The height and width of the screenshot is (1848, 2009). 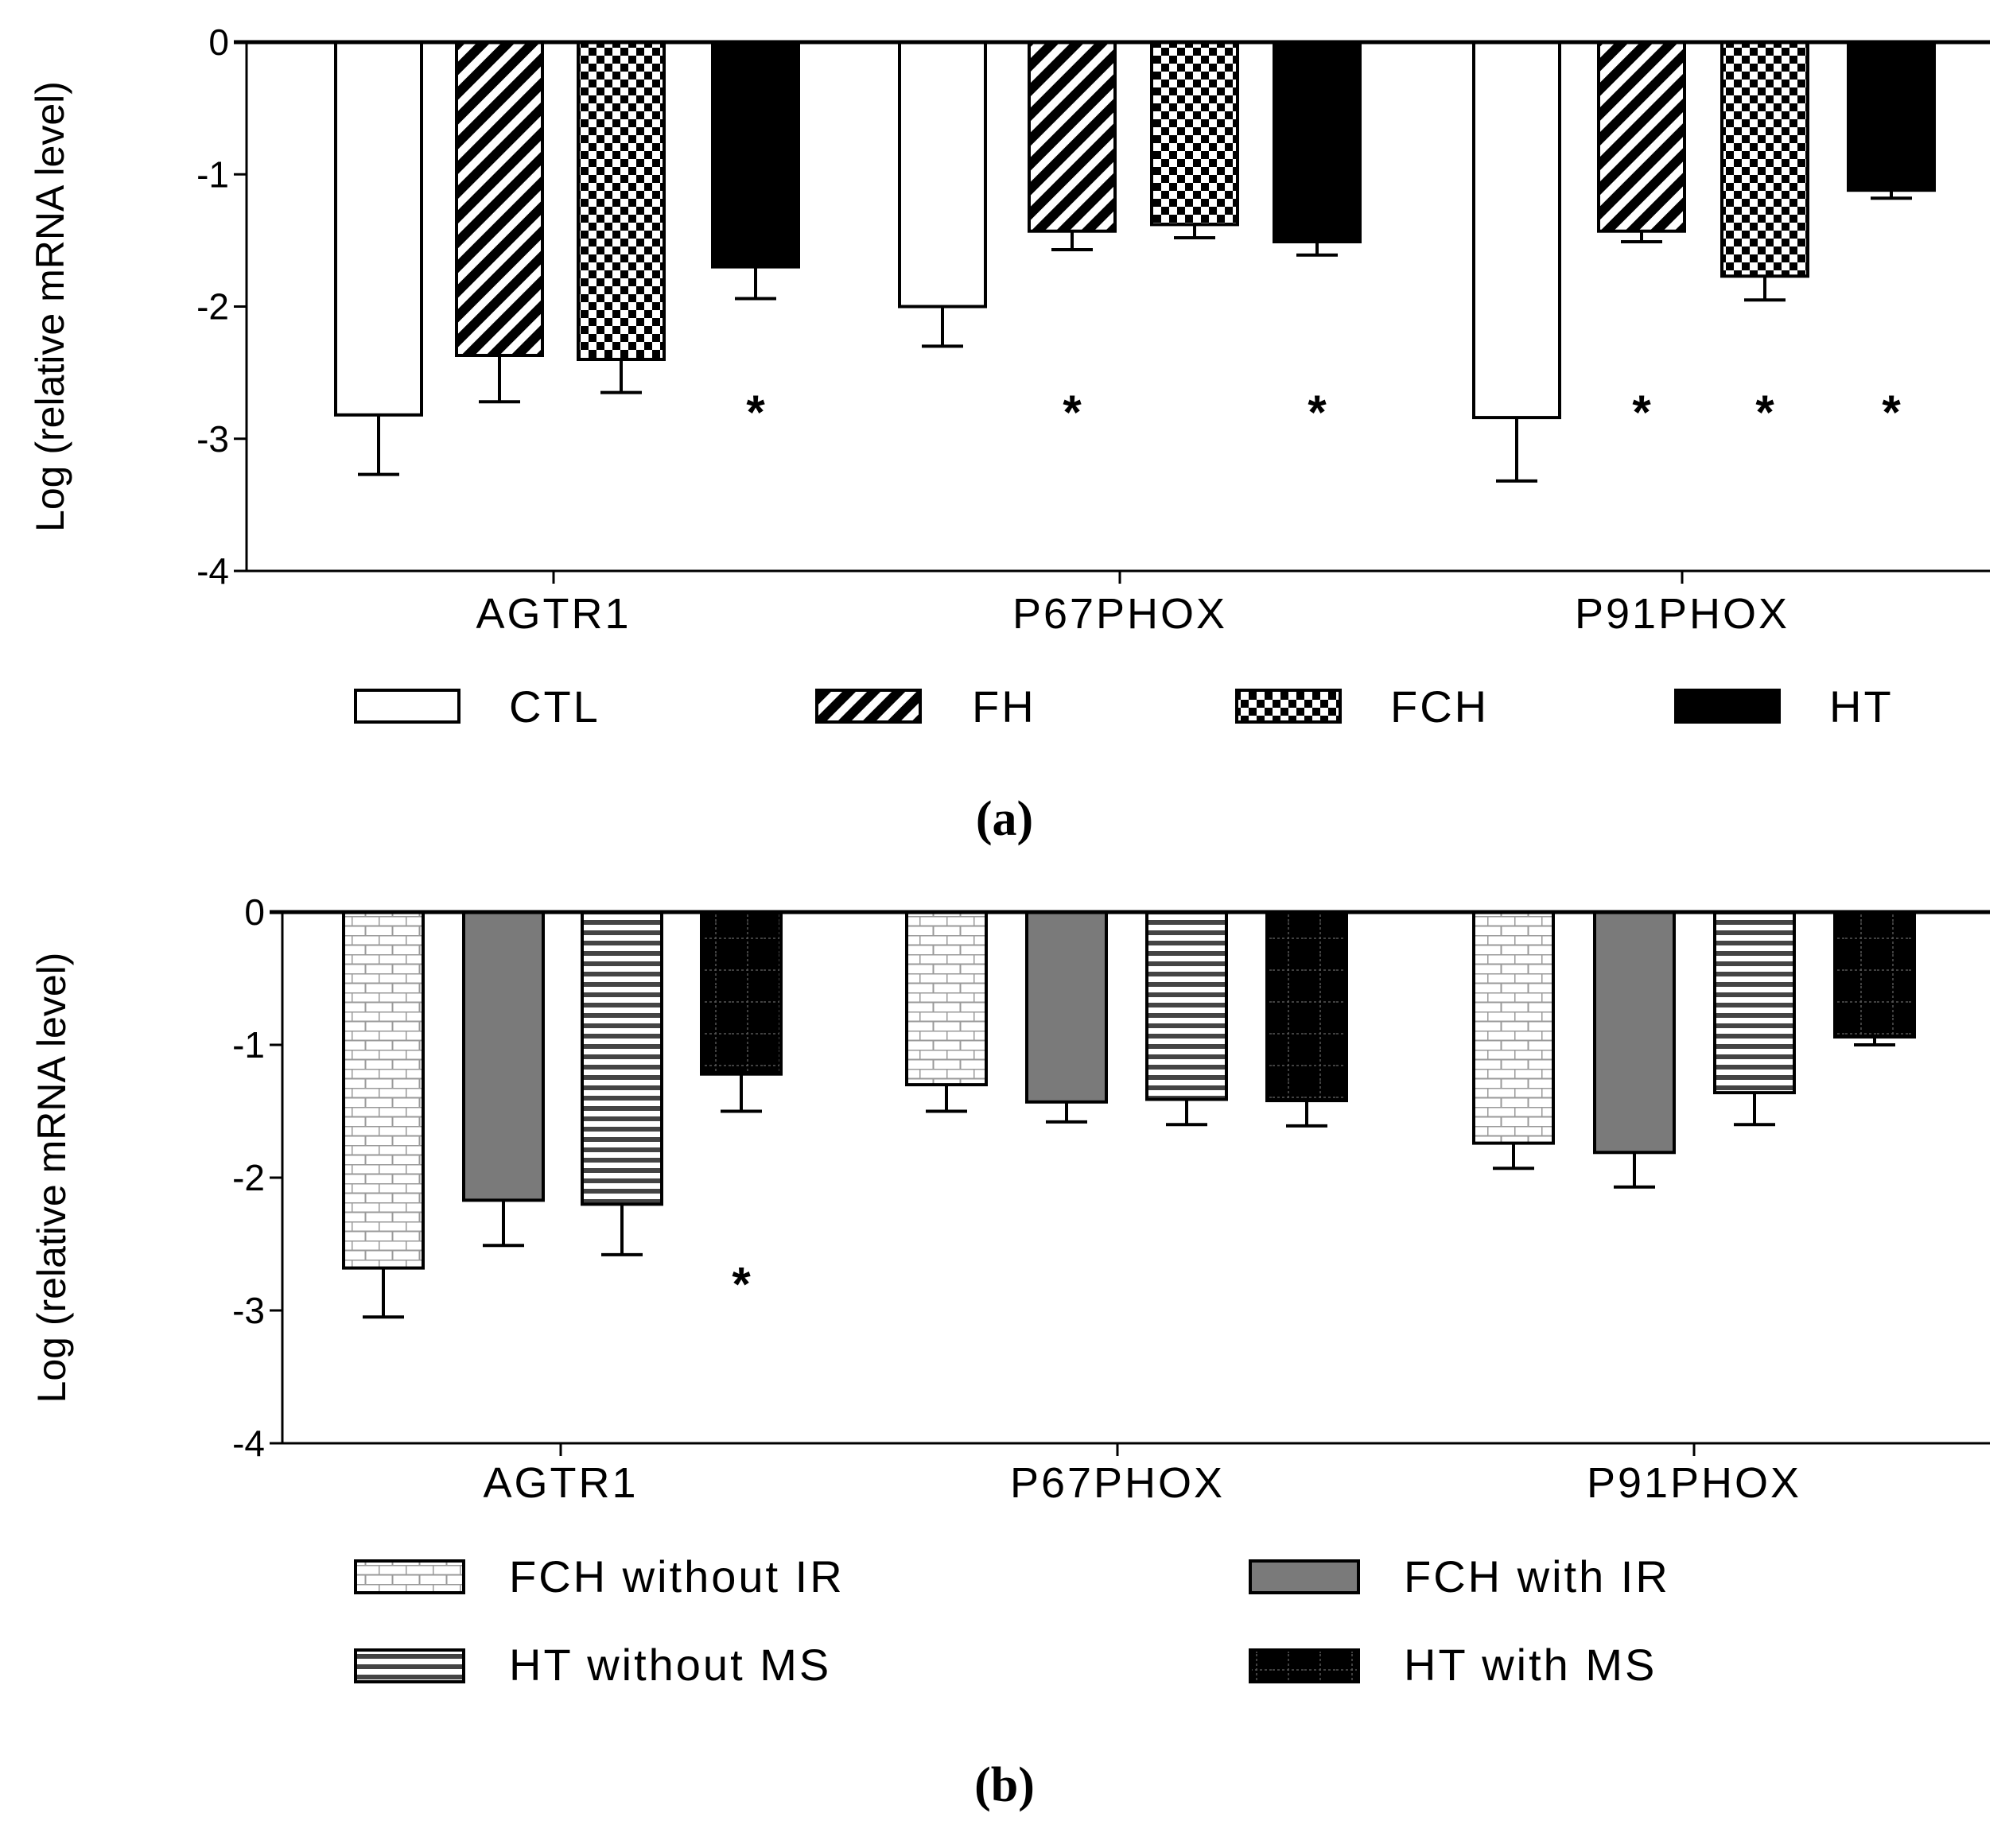 What do you see at coordinates (1892, 116) in the screenshot?
I see `bar-ht-p91phox` at bounding box center [1892, 116].